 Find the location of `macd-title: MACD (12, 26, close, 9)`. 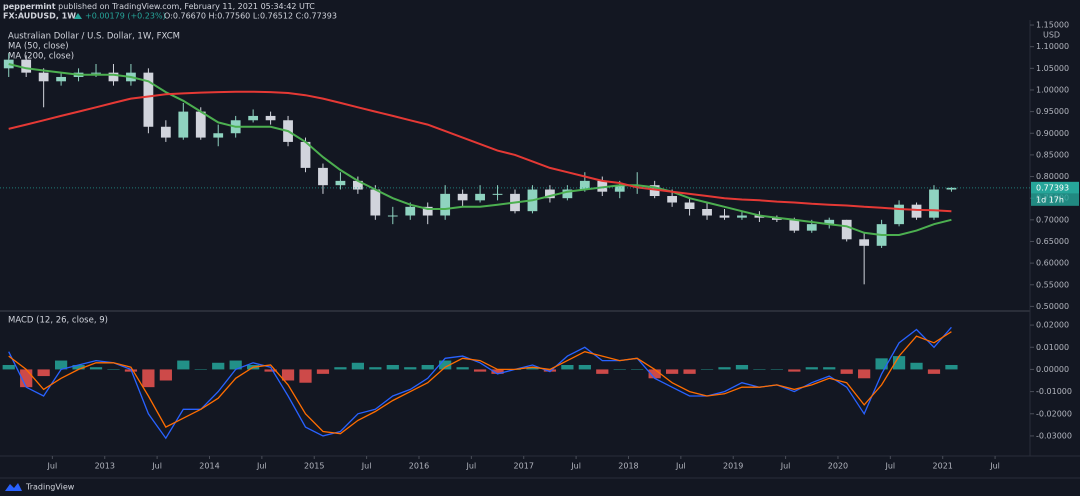

macd-title: MACD (12, 26, close, 9) is located at coordinates (58, 321).